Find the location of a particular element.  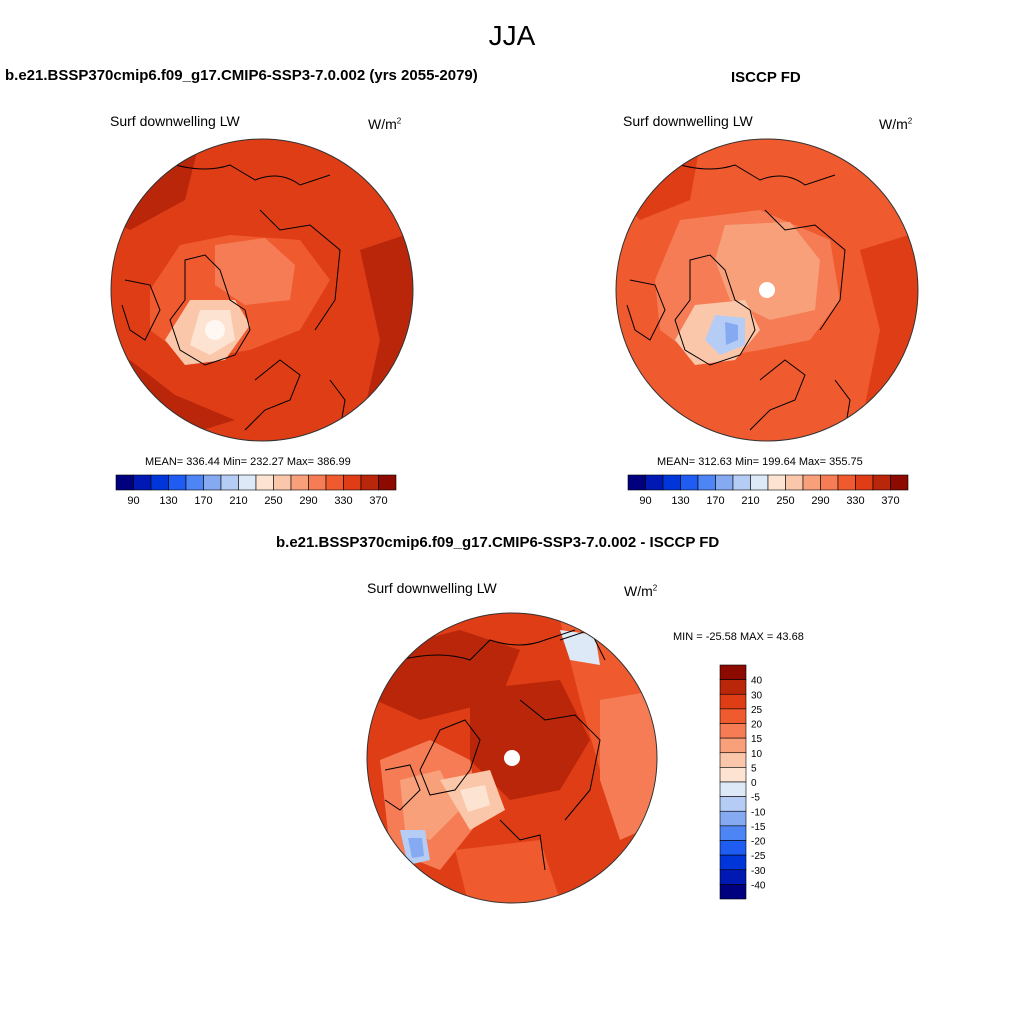

colorbar-obs-tick-label: 250 is located at coordinates (785, 501).